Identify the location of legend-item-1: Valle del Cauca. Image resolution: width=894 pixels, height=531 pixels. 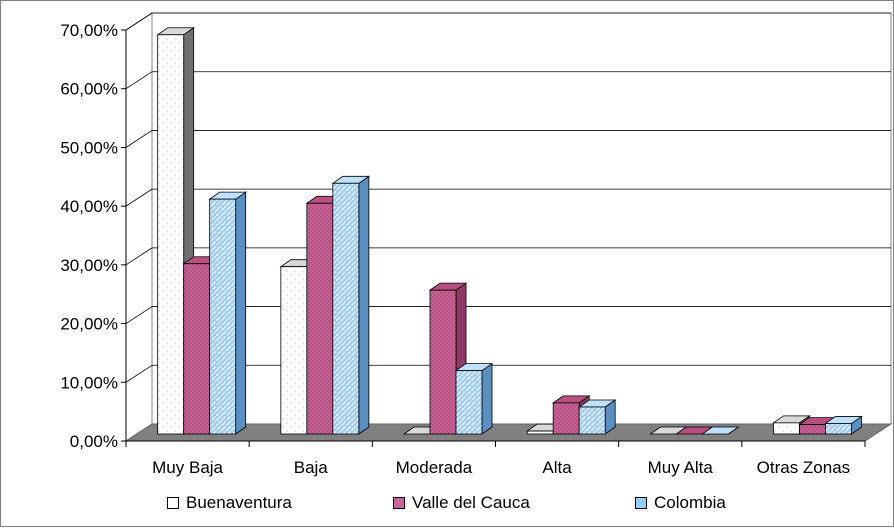
(461, 503).